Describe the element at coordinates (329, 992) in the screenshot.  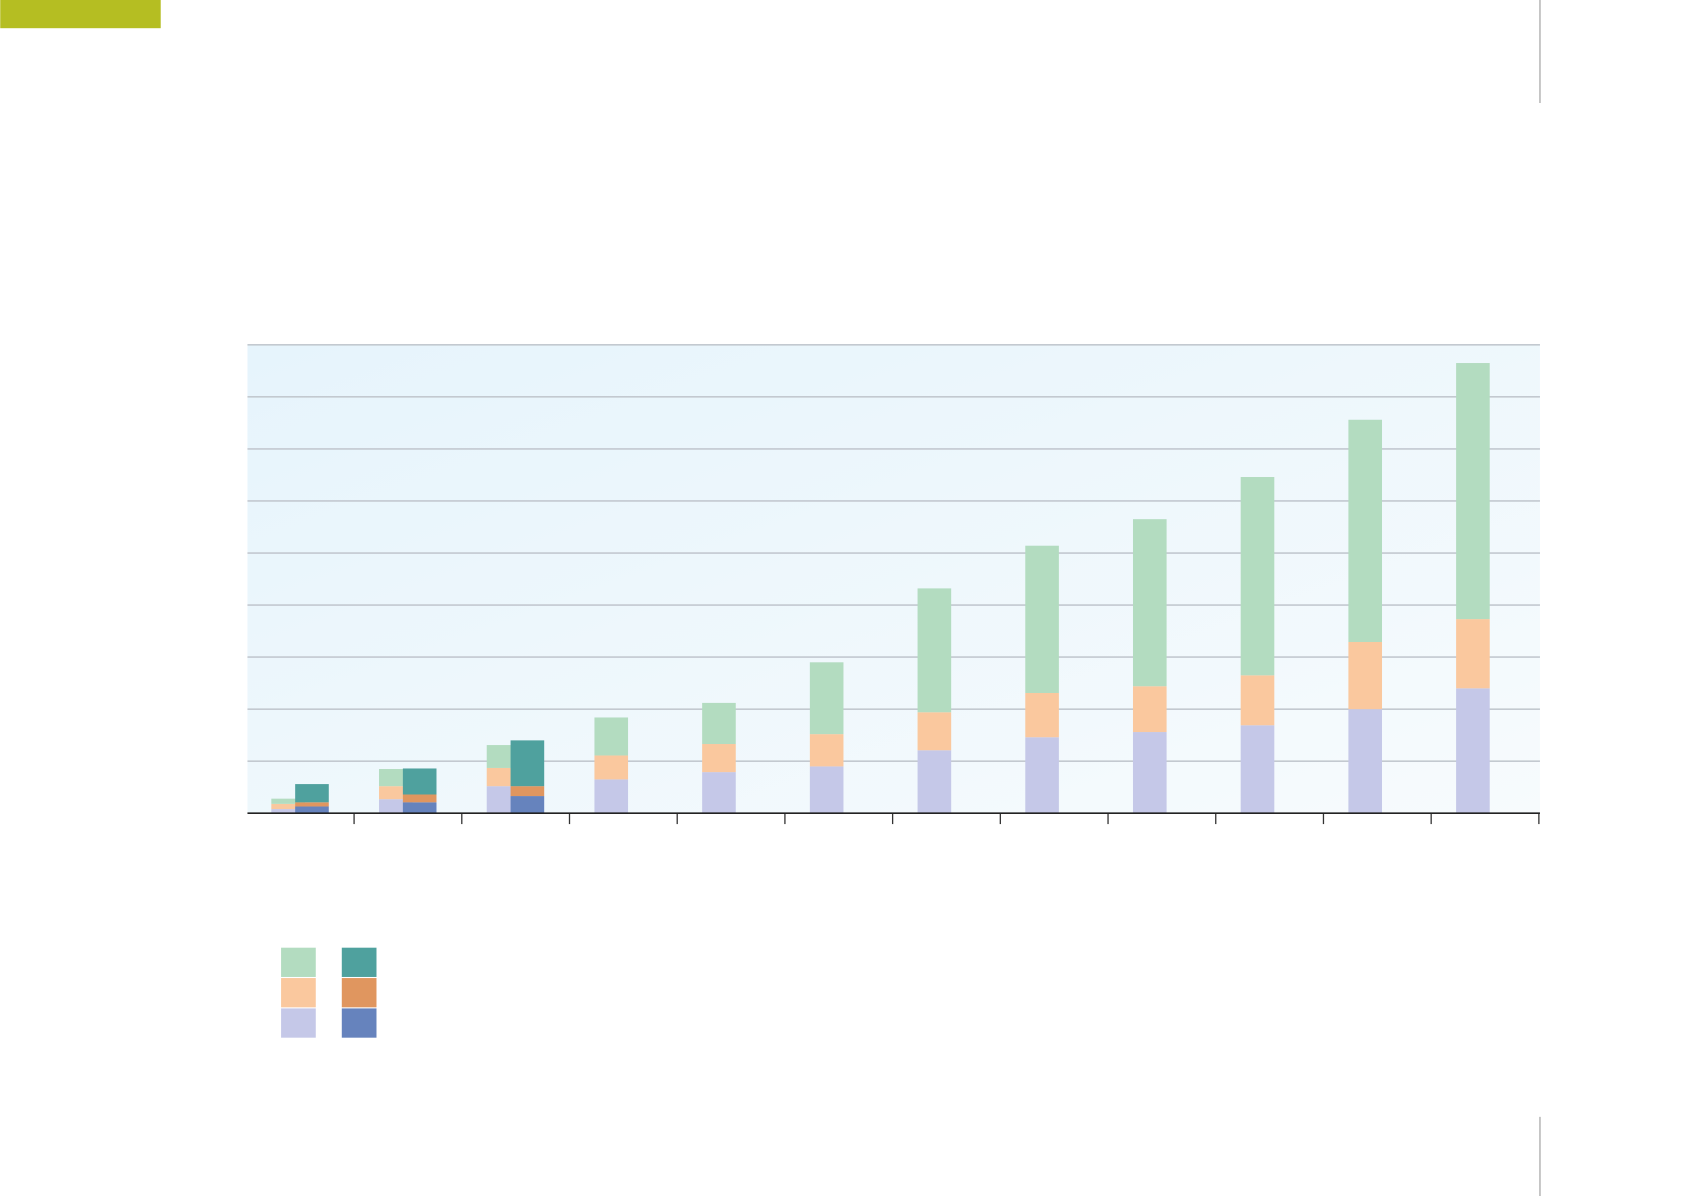
I see `legend` at that location.